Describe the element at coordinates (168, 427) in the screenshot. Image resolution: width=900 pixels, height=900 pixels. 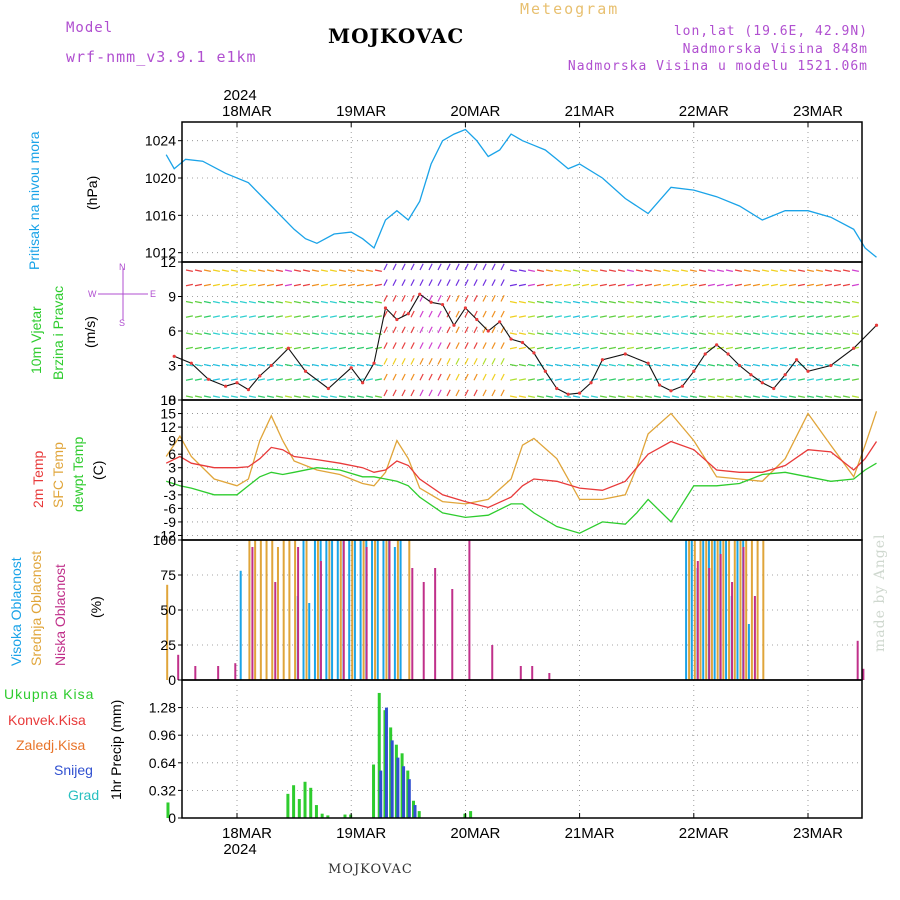
I see `y-tick-label: 12` at that location.